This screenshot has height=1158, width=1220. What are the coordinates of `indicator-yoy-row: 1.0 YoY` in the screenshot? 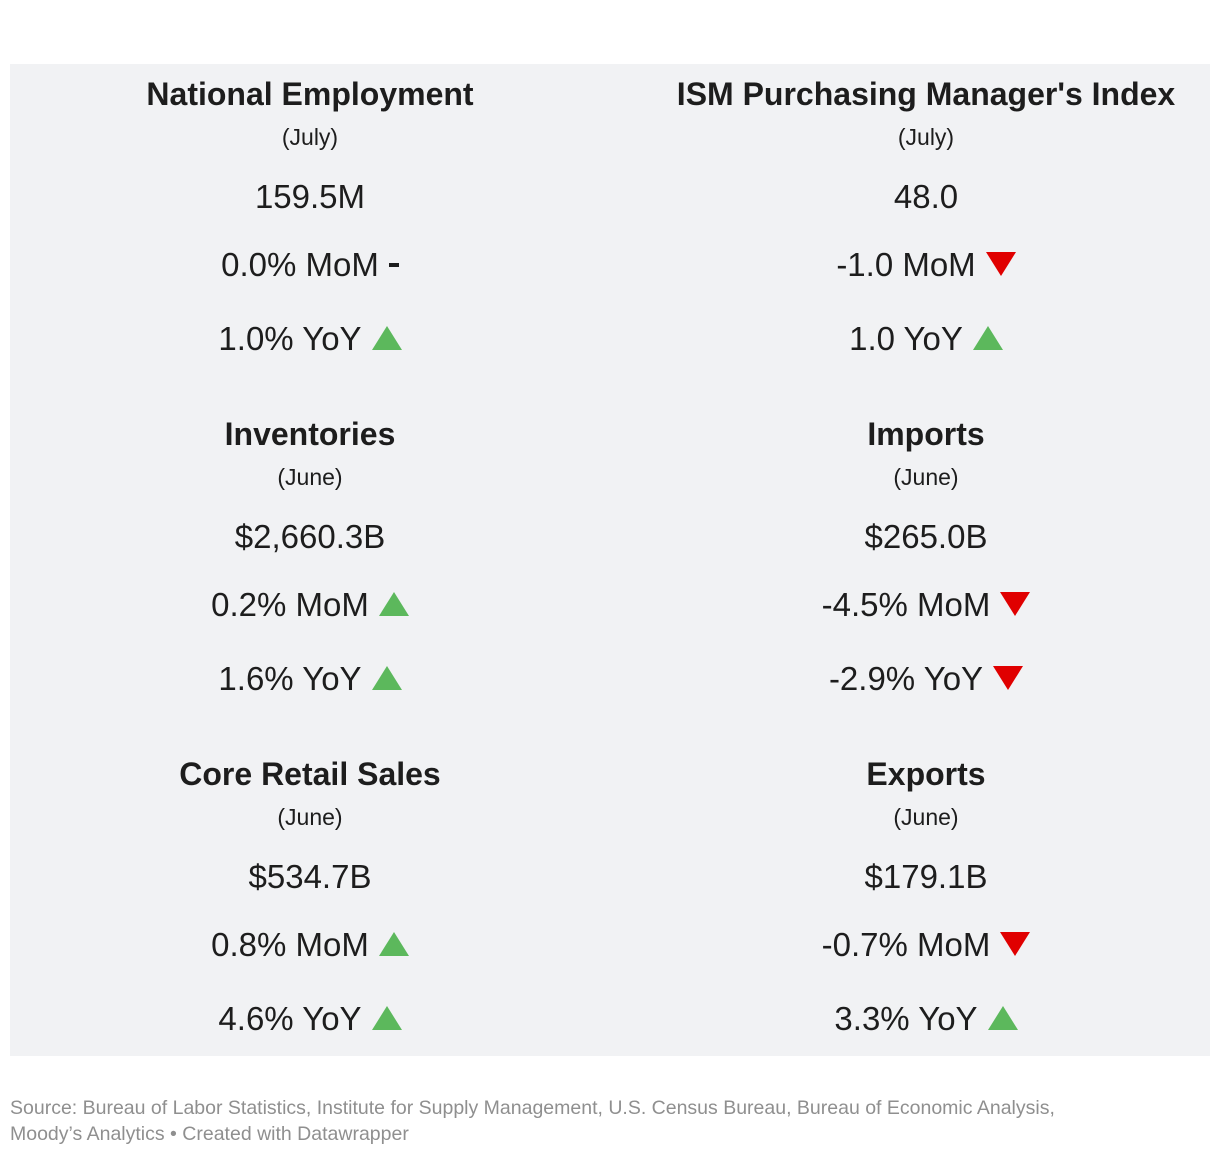 It's located at (923, 339).